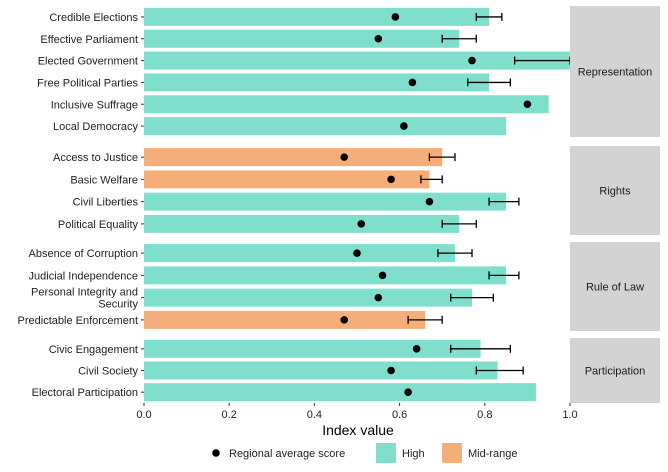 This screenshot has width=668, height=472. I want to click on strip-rule-of-law, so click(615, 286).